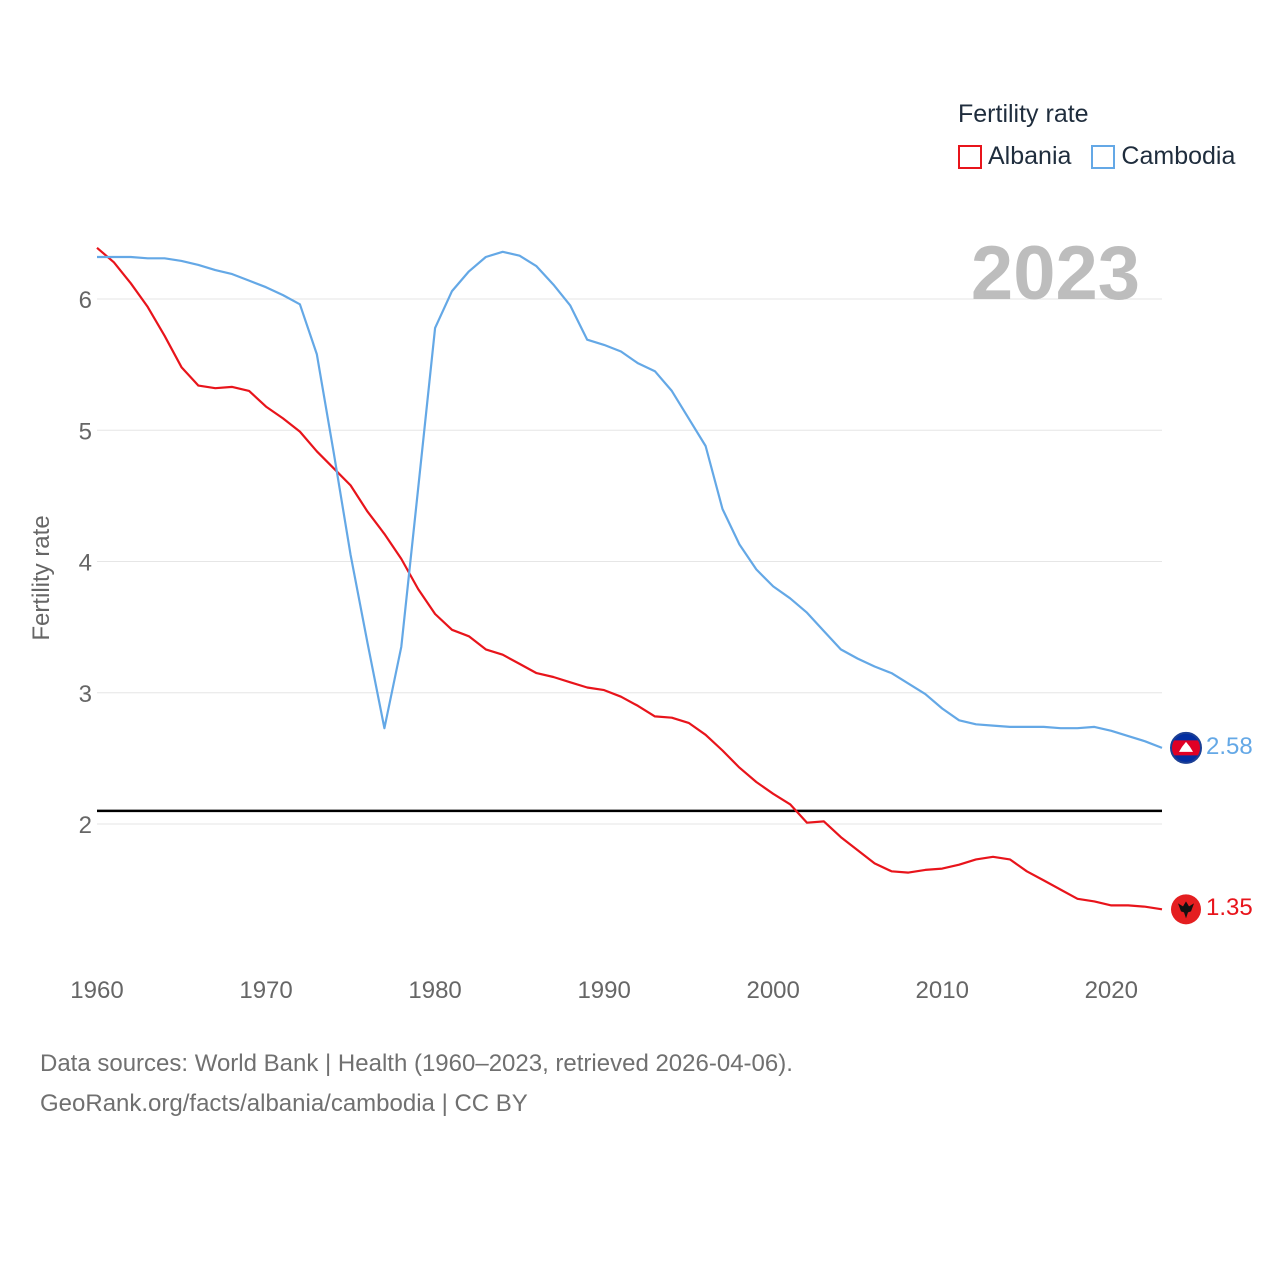 Image resolution: width=1280 pixels, height=1280 pixels. I want to click on end-value-cambodia: 2.58, so click(1229, 746).